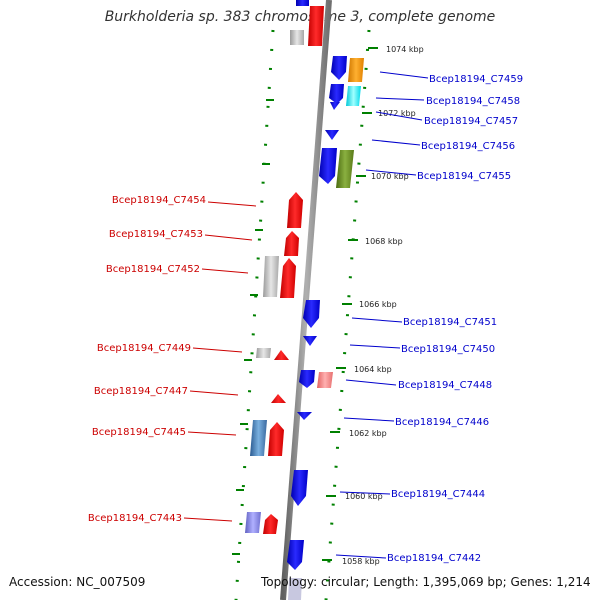 The height and width of the screenshot is (600, 600). I want to click on gene-label-reverse: Bcep18194_C7442, so click(434, 558).